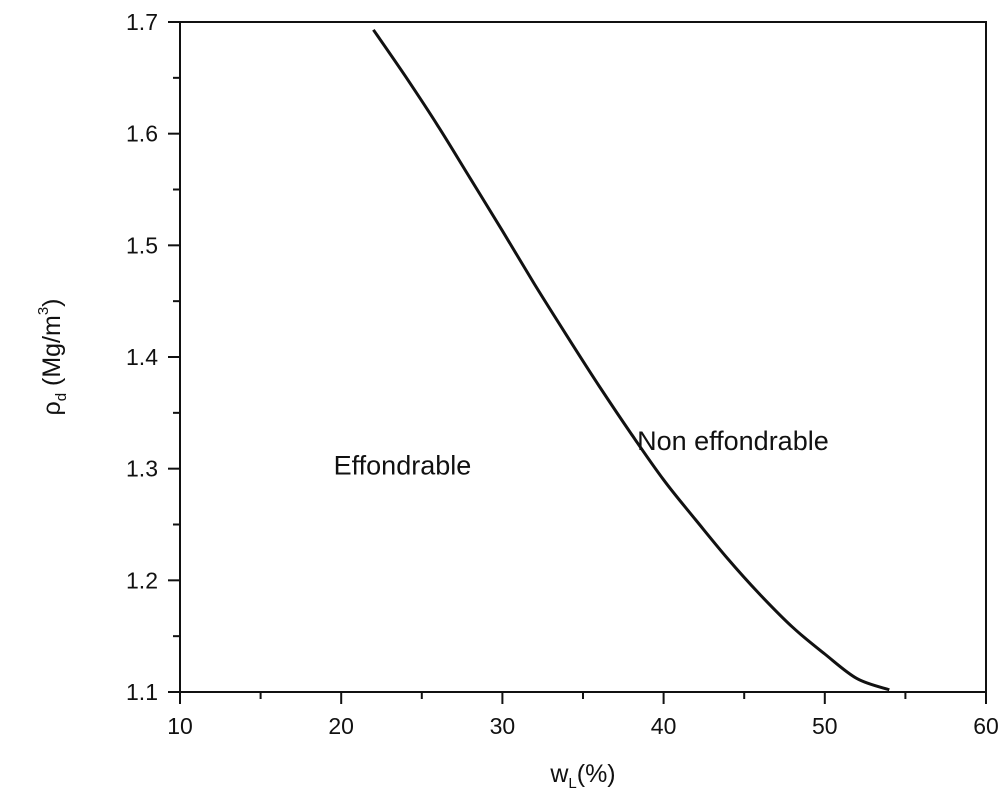 The image size is (1007, 800). Describe the element at coordinates (142, 22) in the screenshot. I see `y-tick-label: 1.7` at that location.